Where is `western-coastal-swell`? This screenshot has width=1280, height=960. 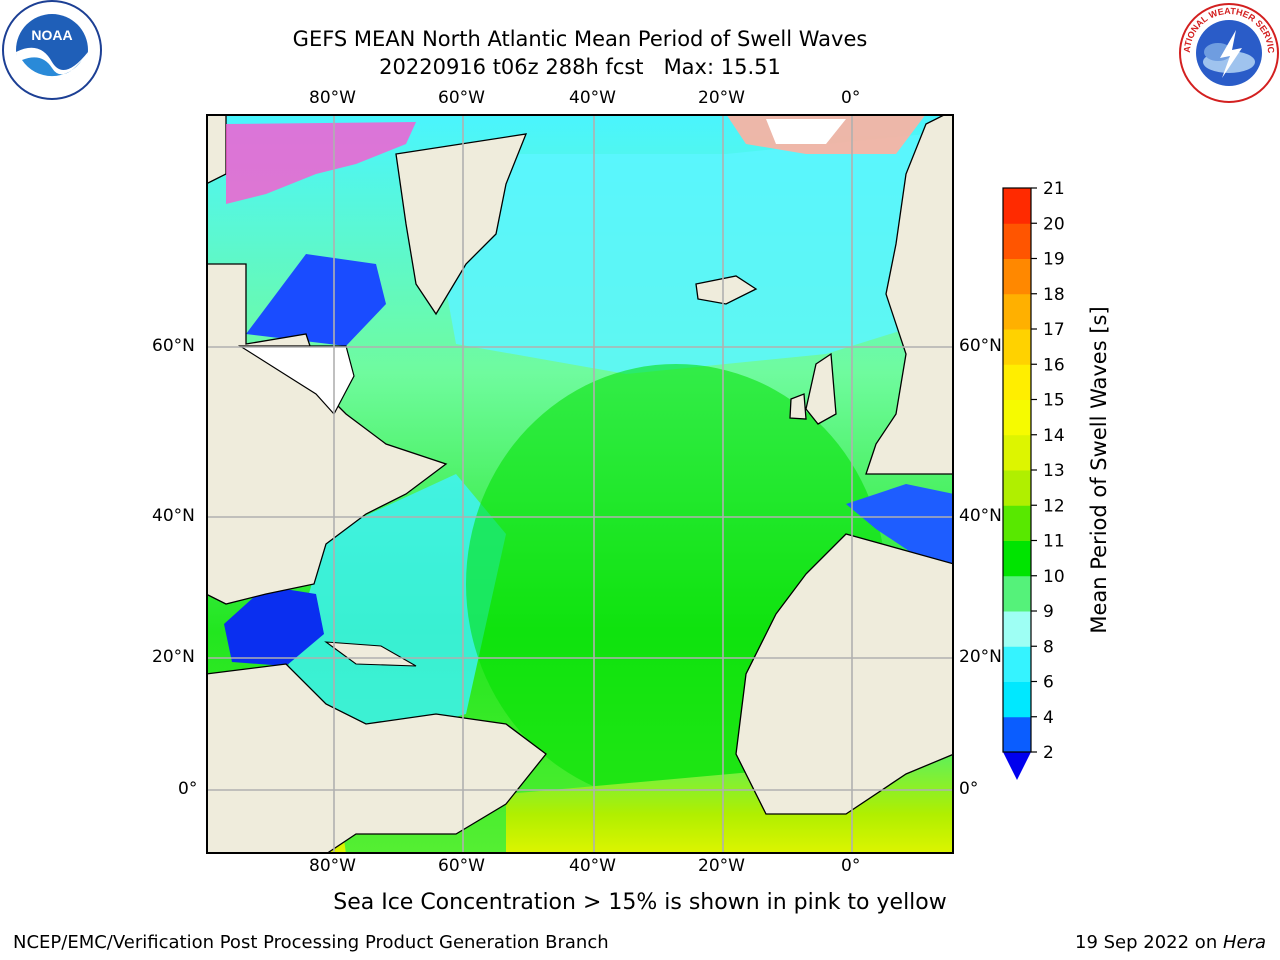 western-coastal-swell is located at coordinates (396, 614).